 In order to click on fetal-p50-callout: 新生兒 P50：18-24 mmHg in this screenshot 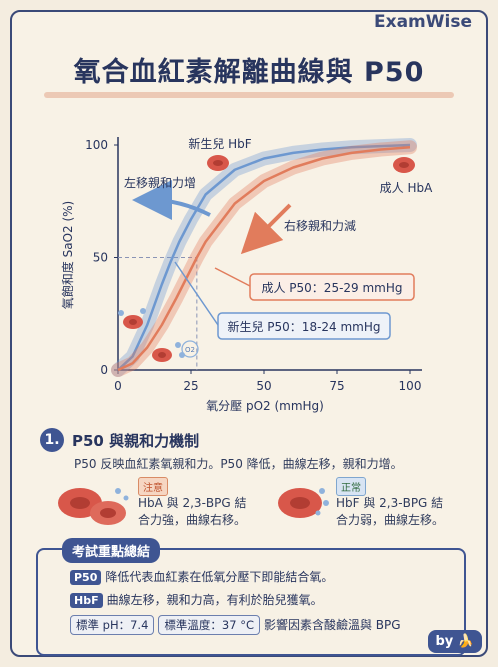, I will do `click(282, 300)`.